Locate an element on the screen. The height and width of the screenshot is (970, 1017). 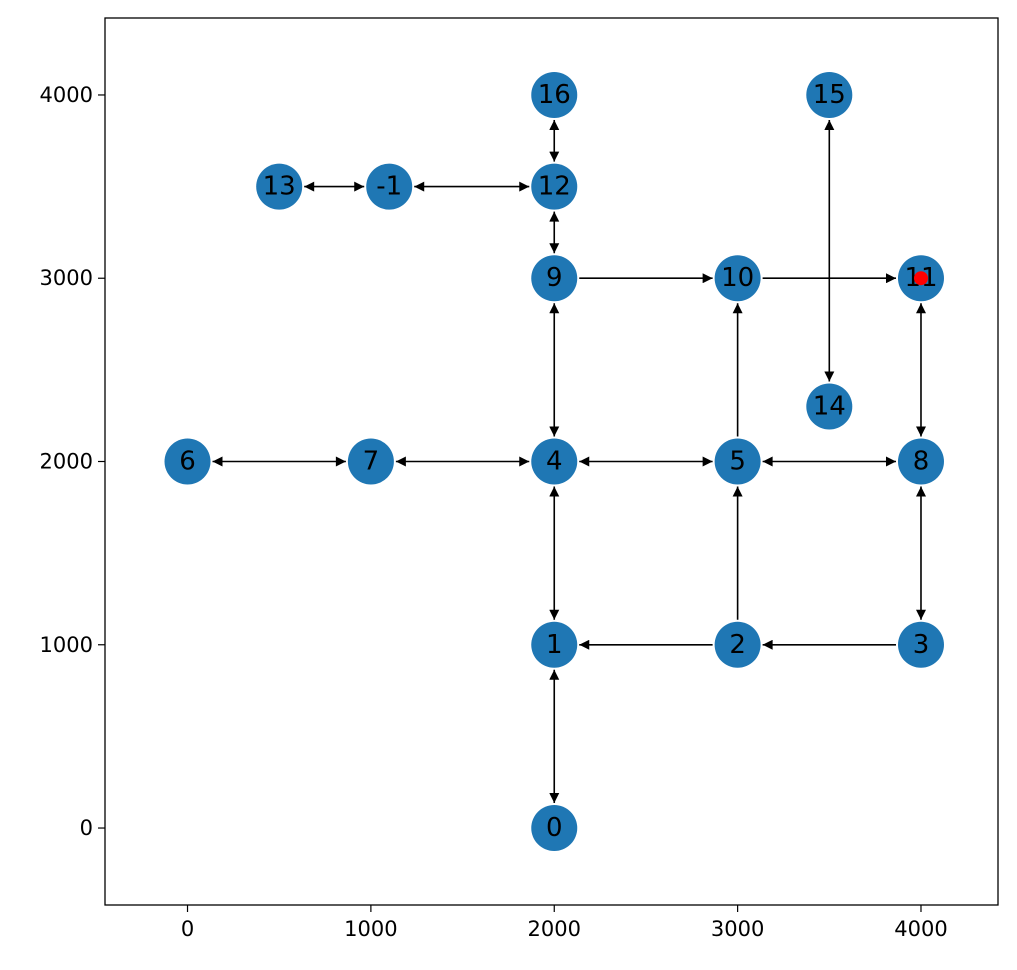
red-marker-point is located at coordinates (920, 278).